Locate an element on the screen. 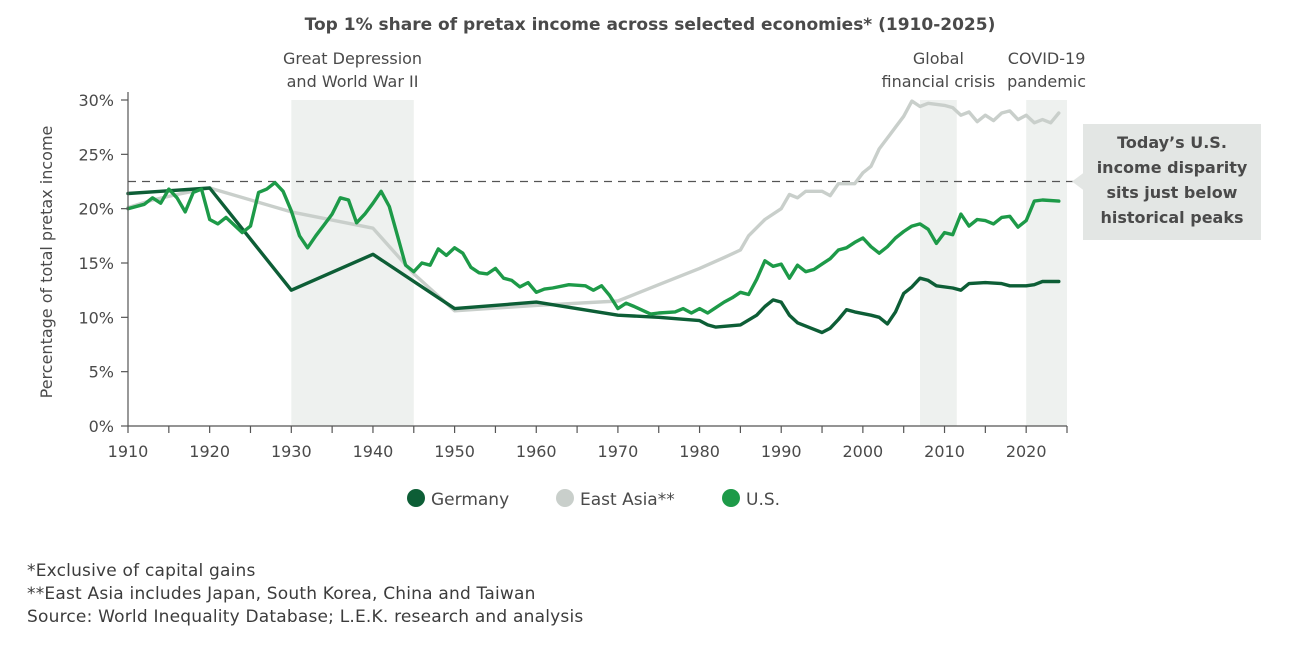 This screenshot has height=663, width=1300. x-tick-label: 1930 is located at coordinates (291, 451).